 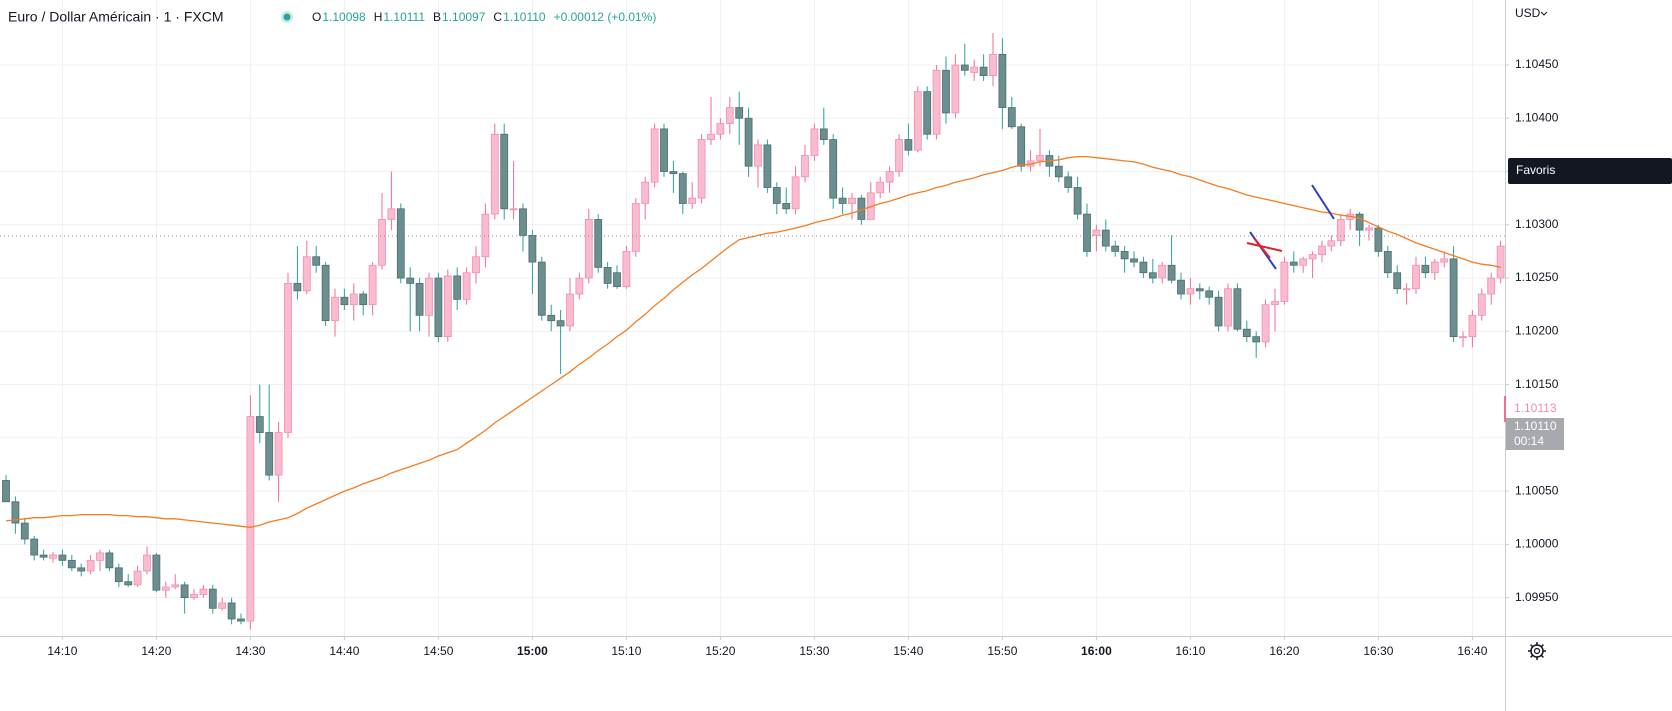 I want to click on x-tick-label: 14:50, so click(x=438, y=651).